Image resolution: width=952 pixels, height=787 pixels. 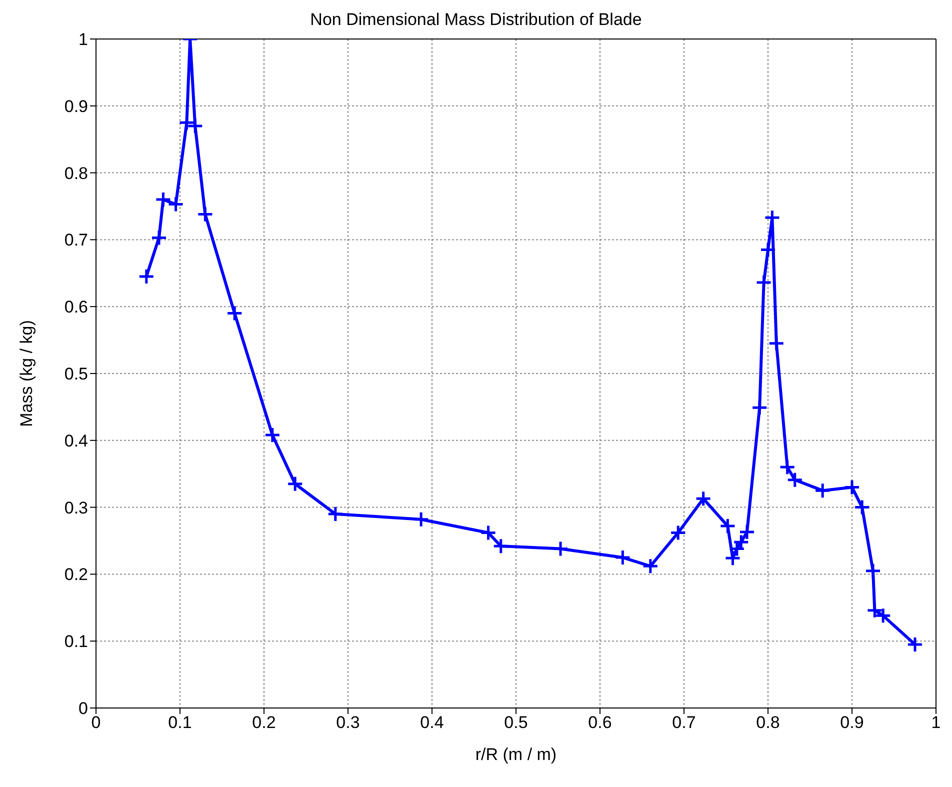 I want to click on x-tick-label: 0.6, so click(x=600, y=722).